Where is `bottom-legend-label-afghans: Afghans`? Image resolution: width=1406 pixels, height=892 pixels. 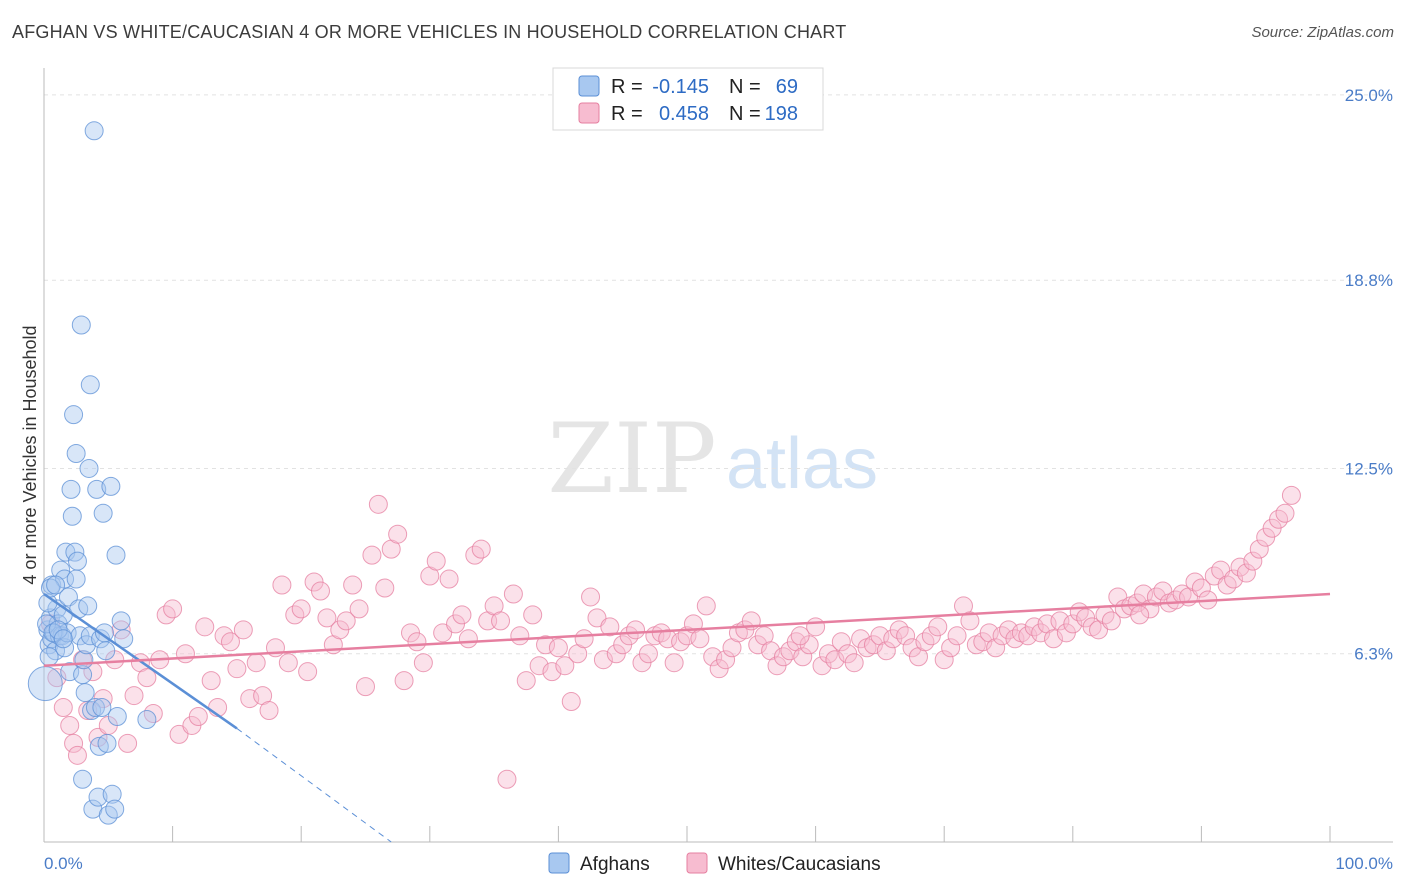
bottom-legend-label-afghans: Afghans is located at coordinates (615, 864).